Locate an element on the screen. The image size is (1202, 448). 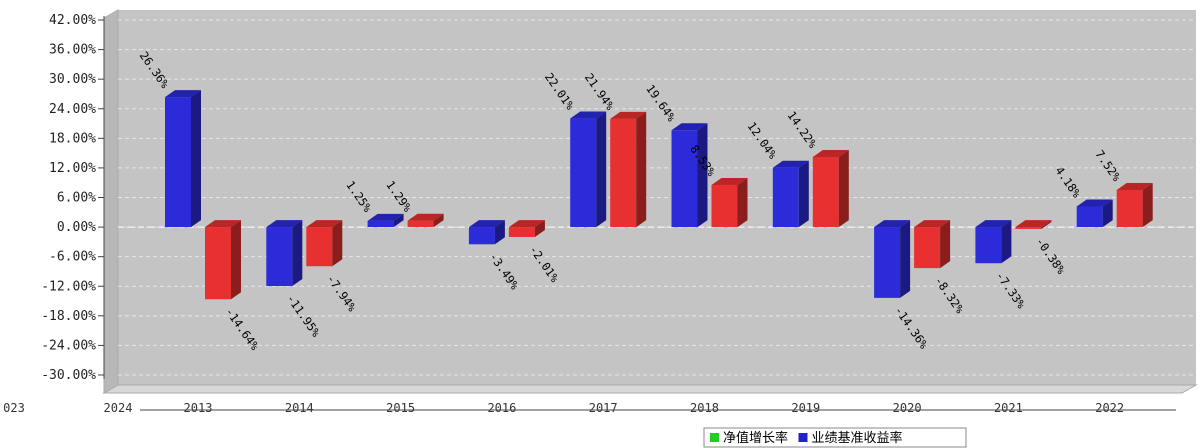
y-tick-label: -24.00% is located at coordinates (68, 345).